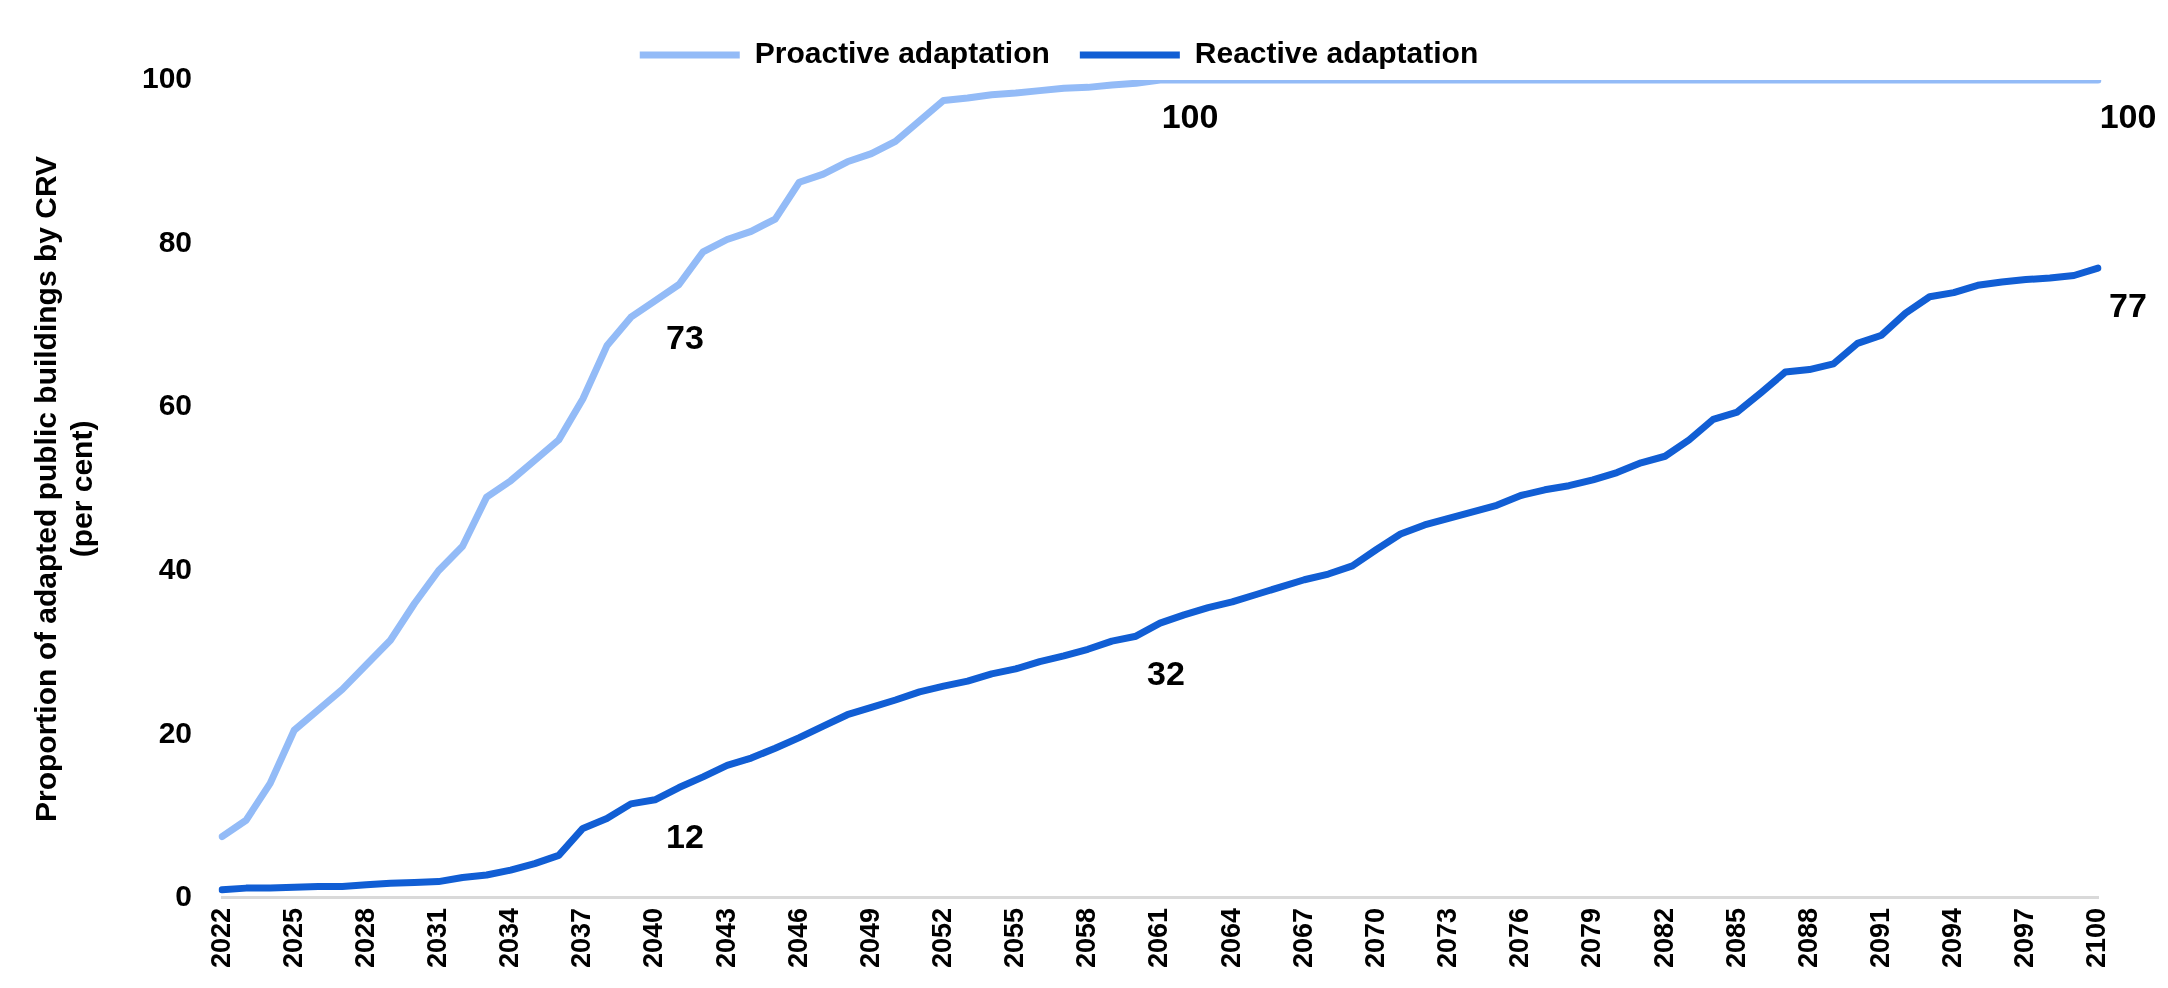 The width and height of the screenshot is (2168, 988). What do you see at coordinates (869, 938) in the screenshot?
I see `x-tick-label: 2049` at bounding box center [869, 938].